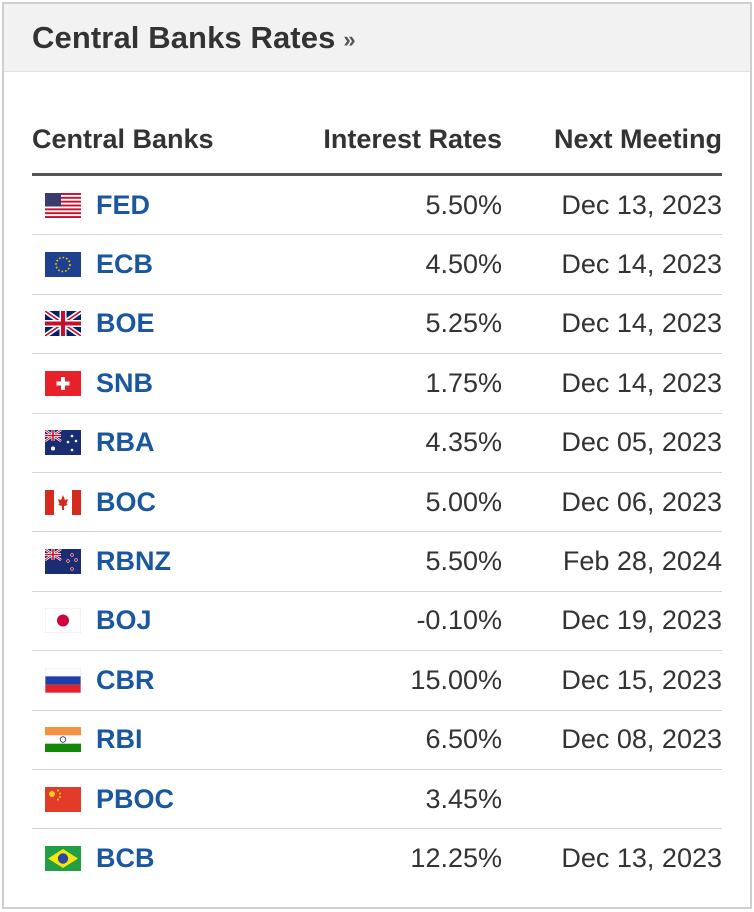 Image resolution: width=754 pixels, height=912 pixels. Describe the element at coordinates (63, 562) in the screenshot. I see `nz-flag-icon` at that location.